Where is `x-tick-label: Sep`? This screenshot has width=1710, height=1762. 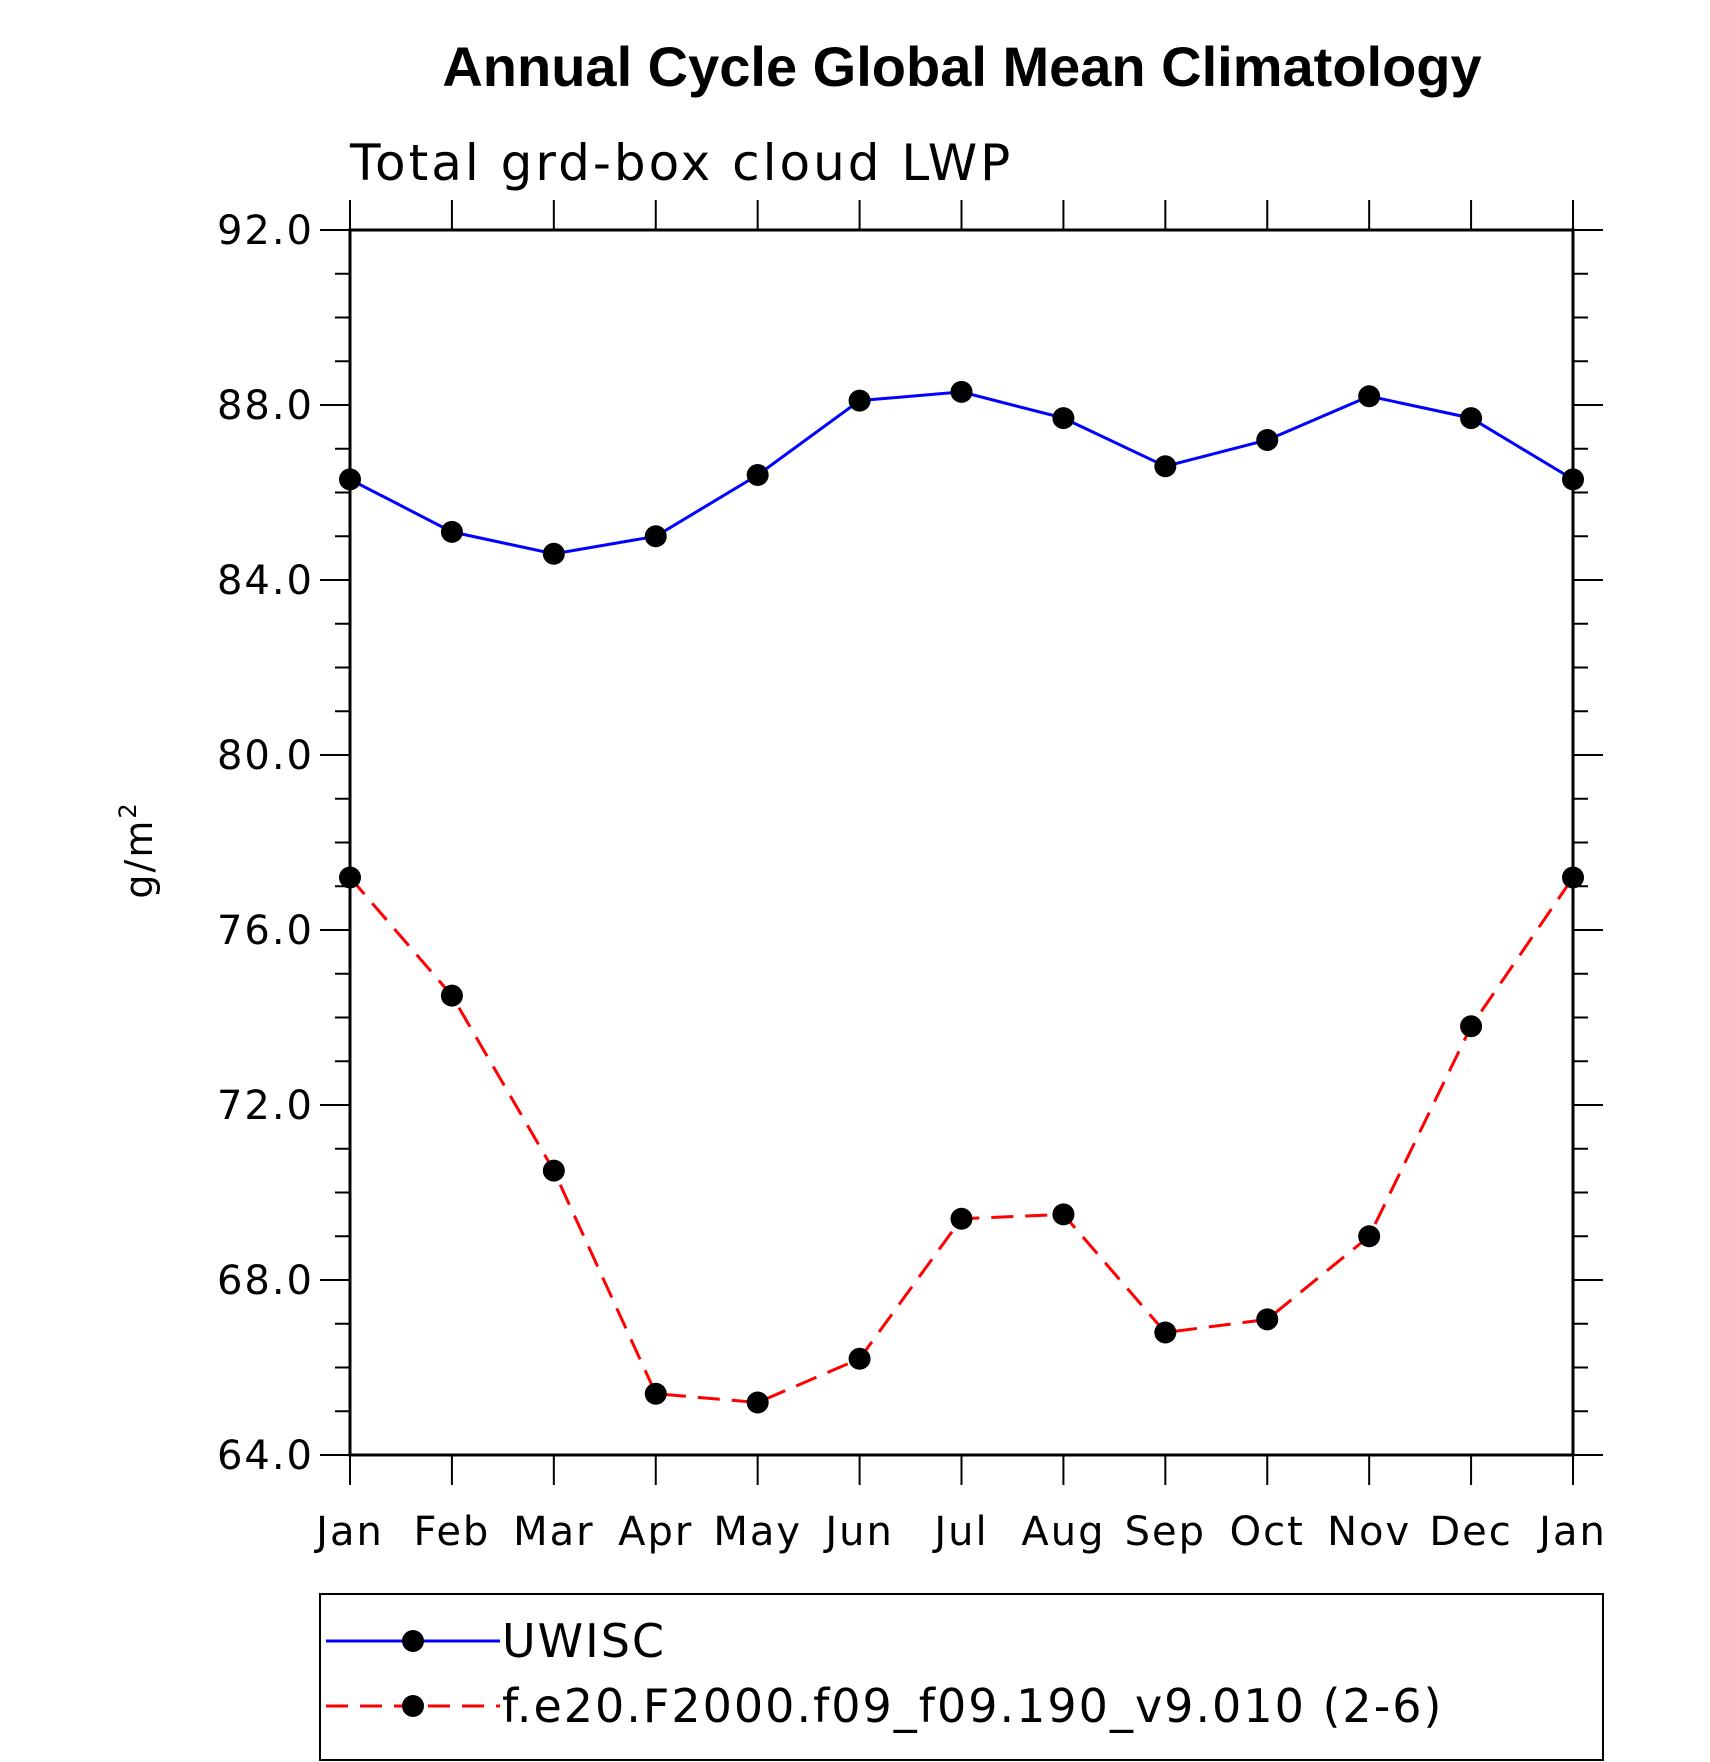
x-tick-label: Sep is located at coordinates (1165, 1532).